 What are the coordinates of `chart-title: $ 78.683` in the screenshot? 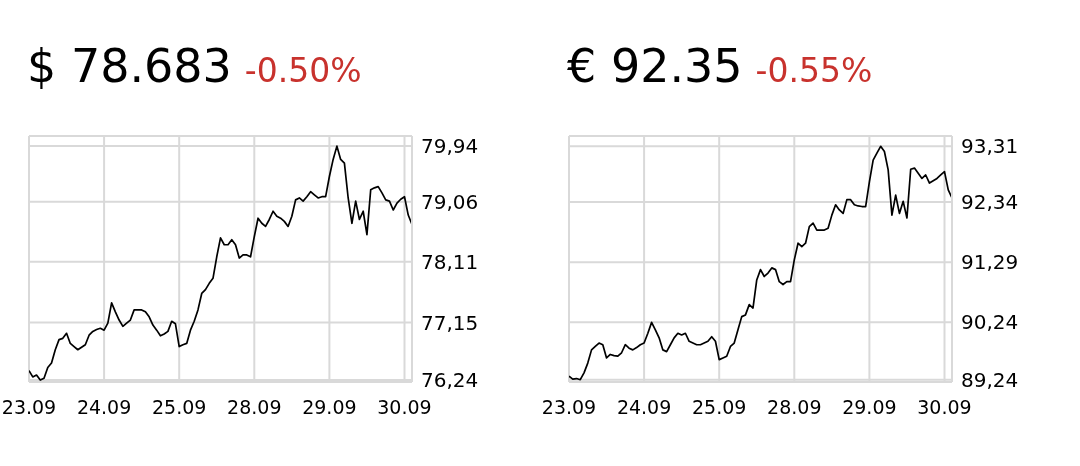 It's located at (129, 66).